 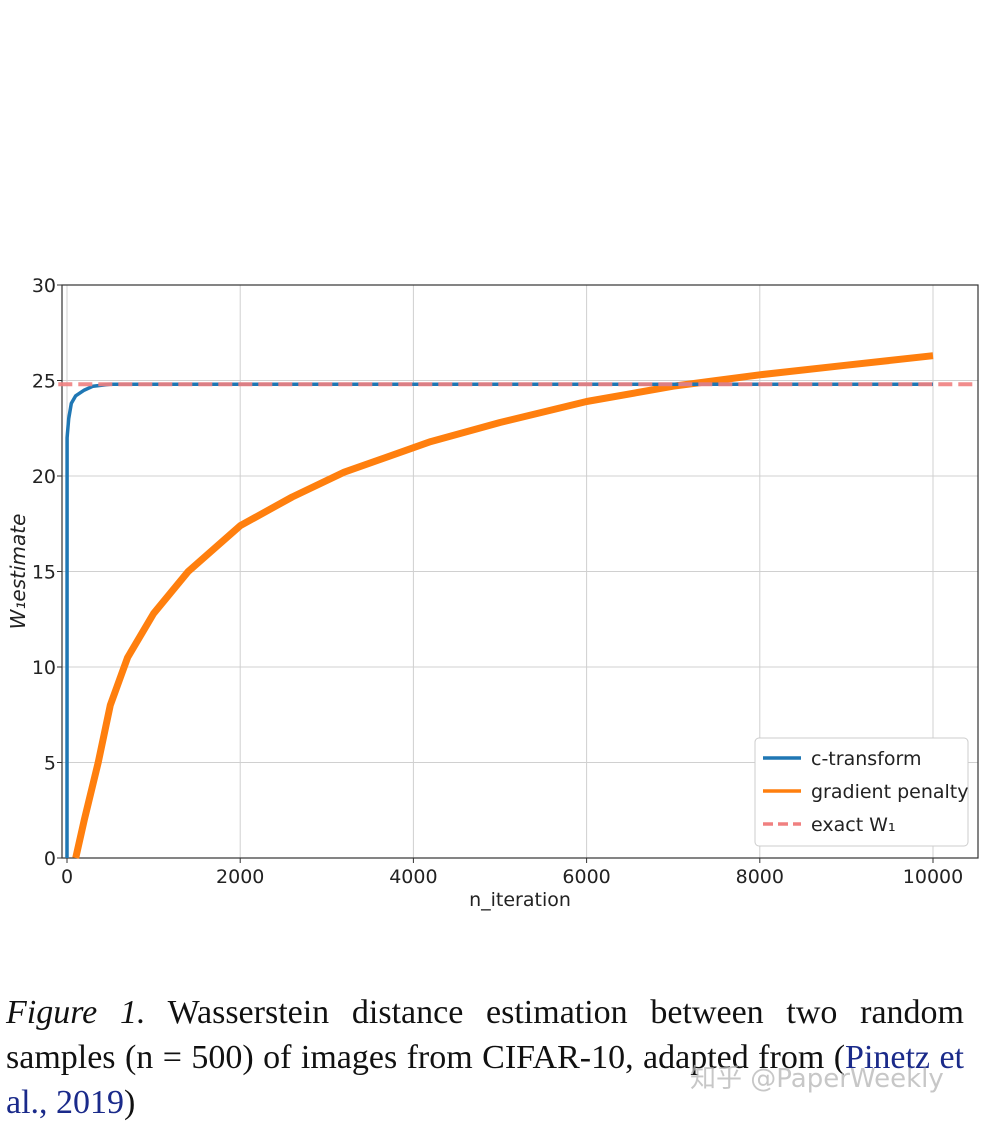 What do you see at coordinates (44, 286) in the screenshot?
I see `y-tick-label: 30` at bounding box center [44, 286].